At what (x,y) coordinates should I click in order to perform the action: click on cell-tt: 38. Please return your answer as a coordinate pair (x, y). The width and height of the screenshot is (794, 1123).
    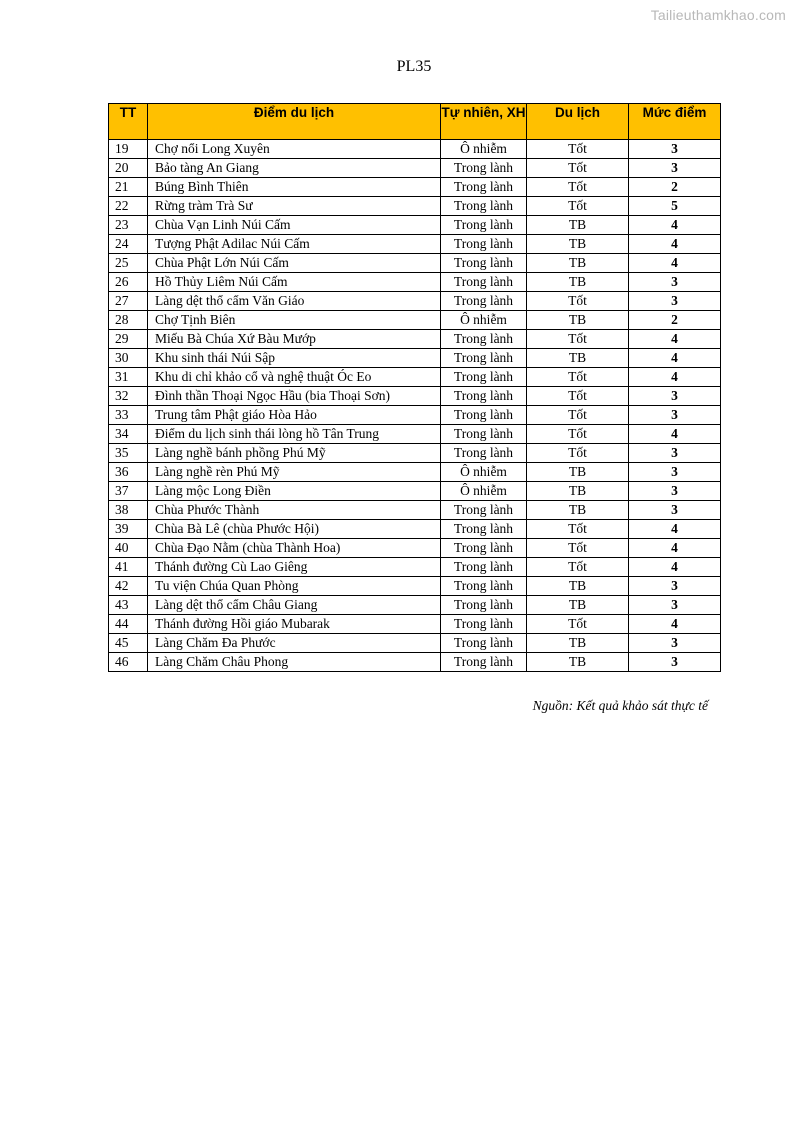
    Looking at the image, I should click on (128, 510).